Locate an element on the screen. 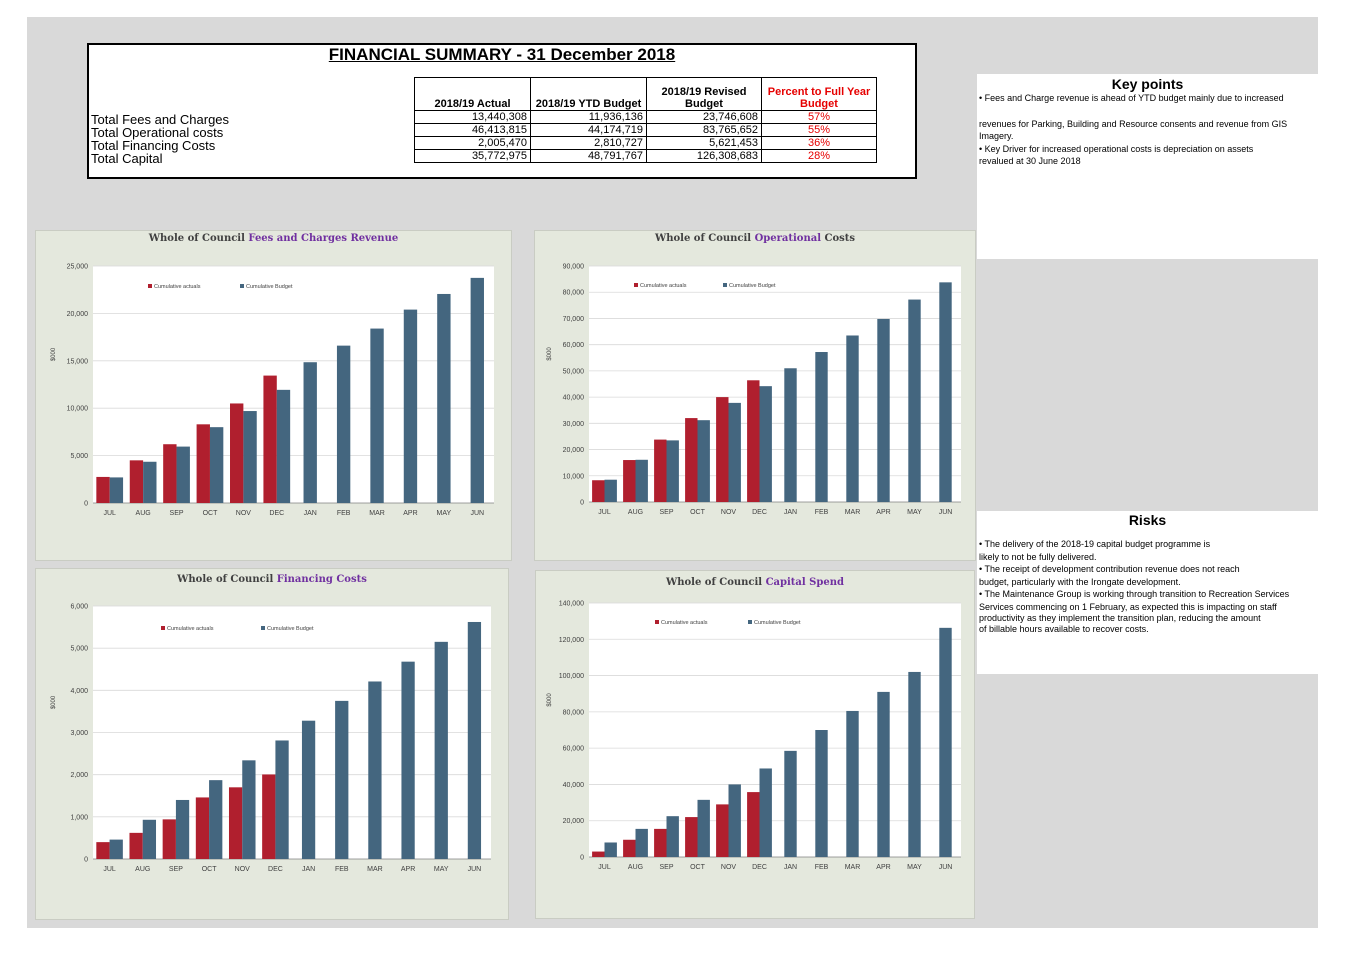 The width and height of the screenshot is (1366, 966). legend-swatch is located at coordinates (150, 286).